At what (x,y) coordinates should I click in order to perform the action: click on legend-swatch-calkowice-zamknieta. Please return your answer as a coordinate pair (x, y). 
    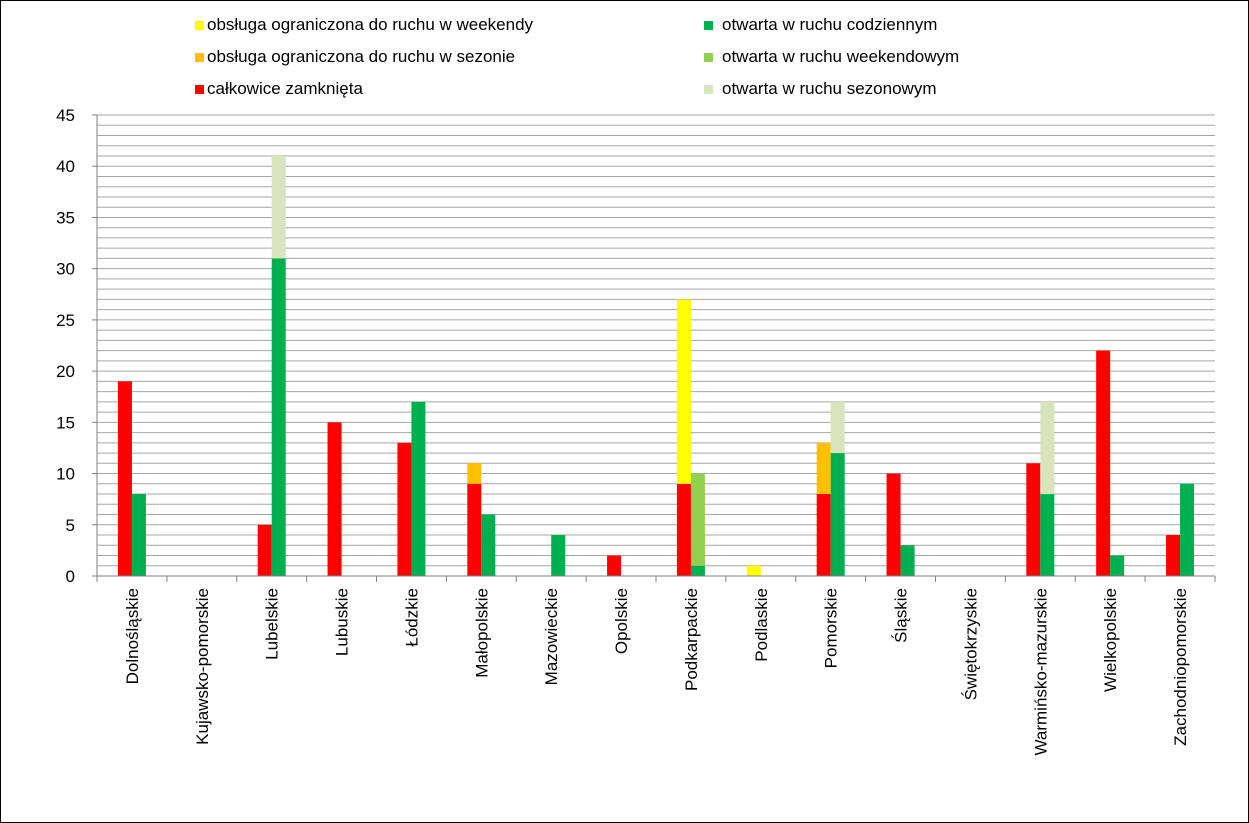
    Looking at the image, I should click on (199, 89).